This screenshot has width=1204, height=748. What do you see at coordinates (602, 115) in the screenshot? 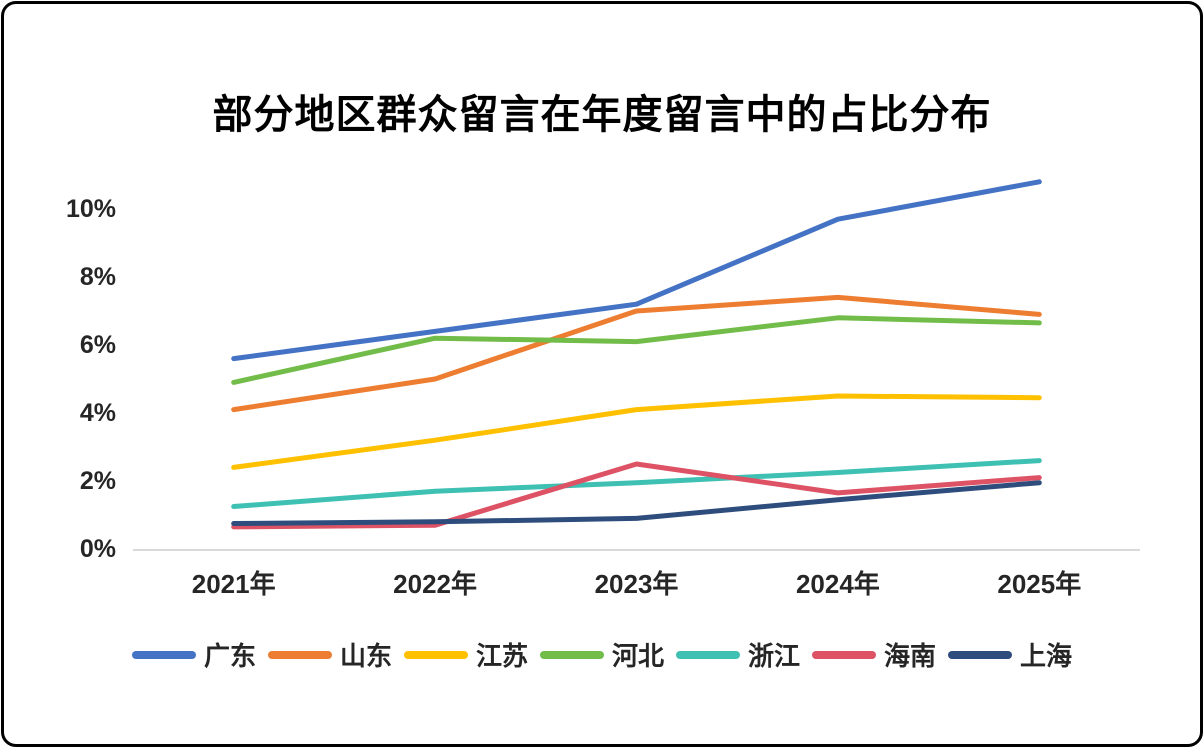
I see `chart-title: 部分地区群众留言在年度留言中的占比分布` at bounding box center [602, 115].